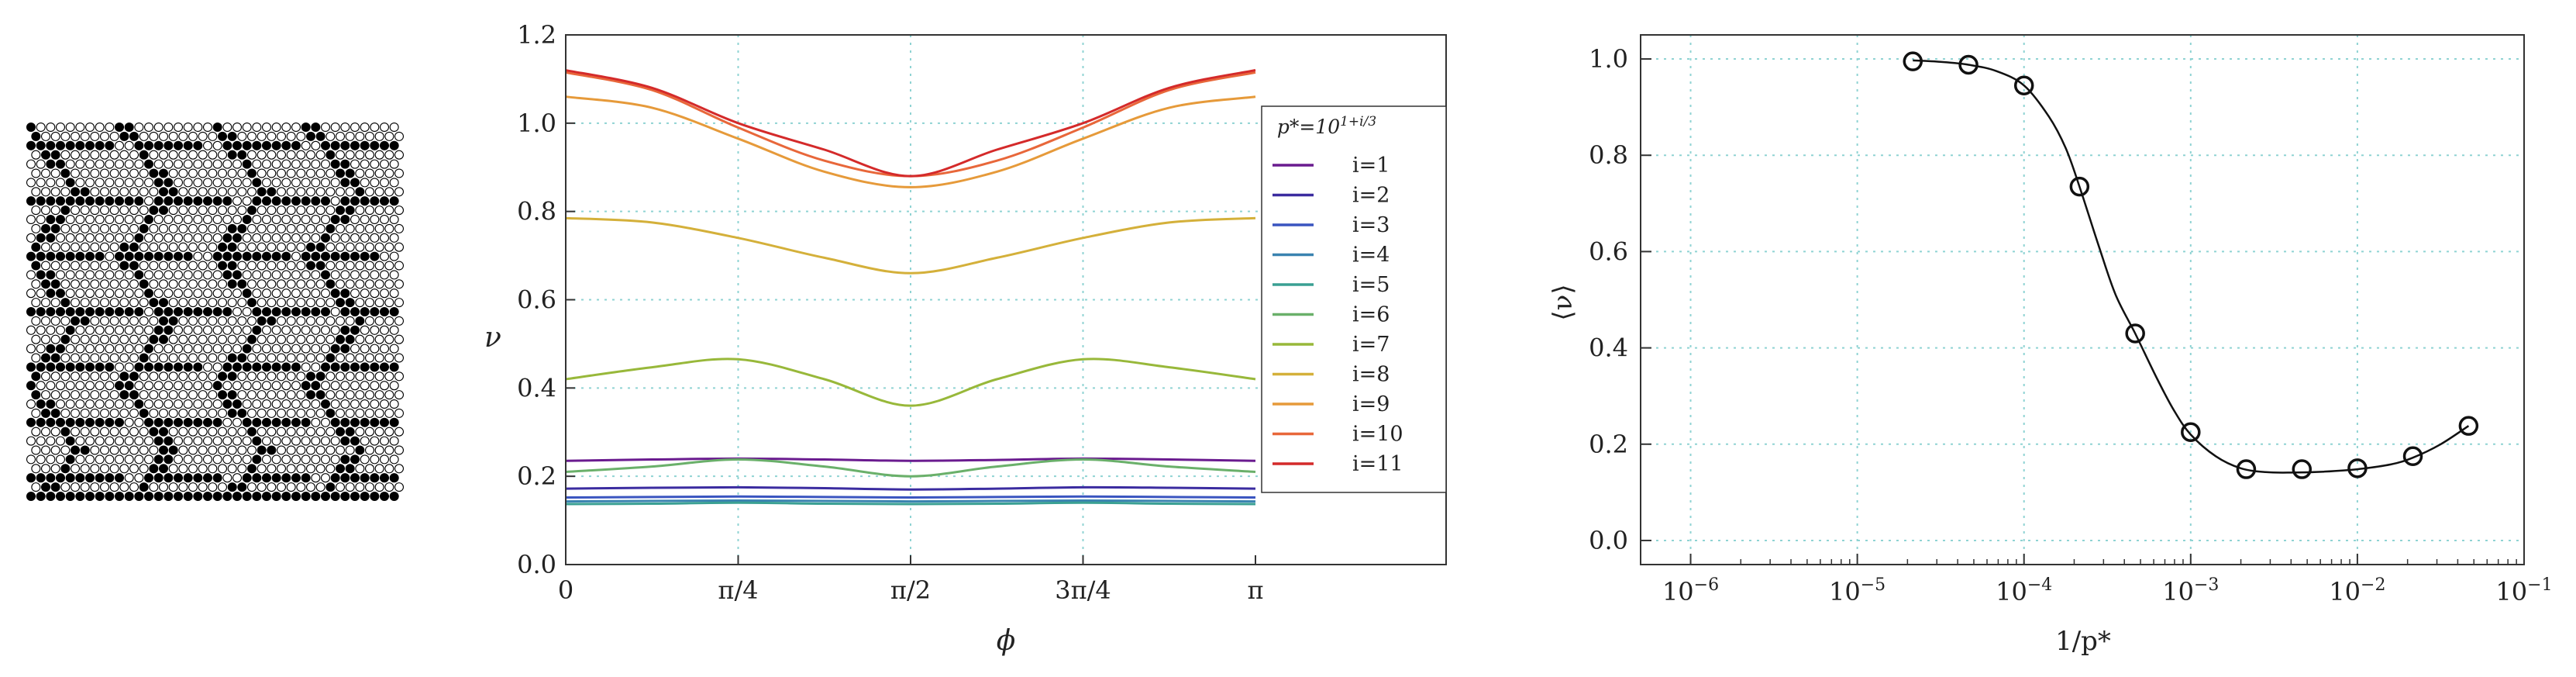  What do you see at coordinates (1338, 315) in the screenshot?
I see `legend-items: i=1i=2i=3i=4i=5i=6i=7i=8i=9i=10i=11` at bounding box center [1338, 315].